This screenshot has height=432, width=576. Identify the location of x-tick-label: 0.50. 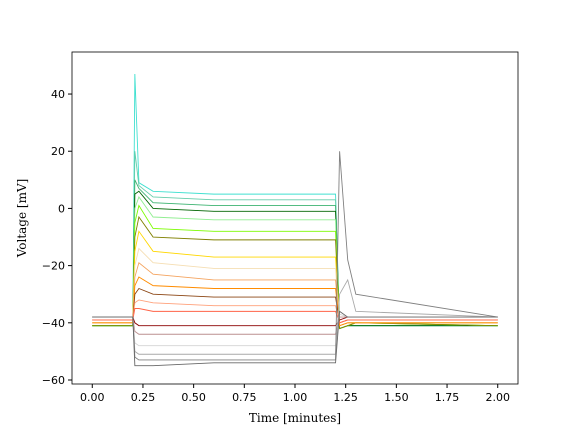
(193, 397).